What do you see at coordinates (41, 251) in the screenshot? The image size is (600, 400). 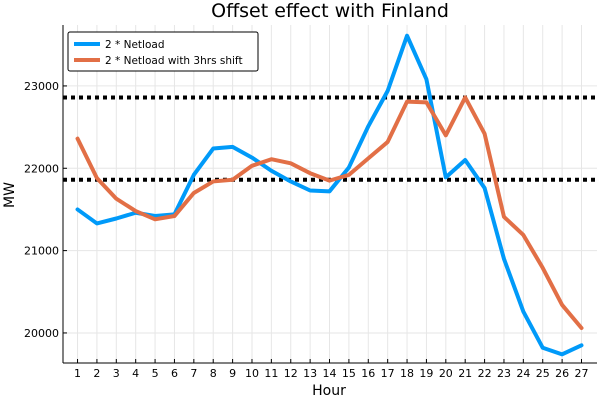 I see `y-tick-label: 21000` at bounding box center [41, 251].